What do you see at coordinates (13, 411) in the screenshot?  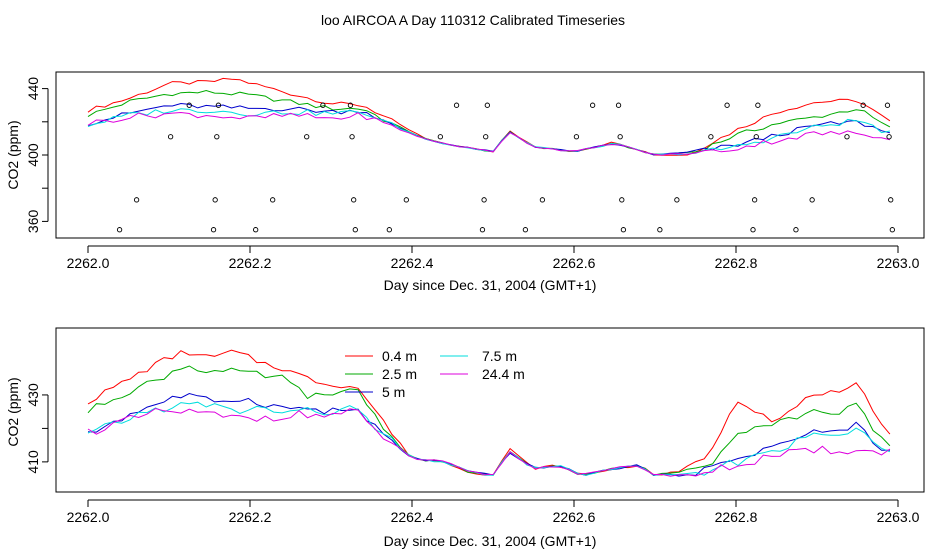 I see `chart-bottom-ylabel: CO2 (ppm)` at bounding box center [13, 411].